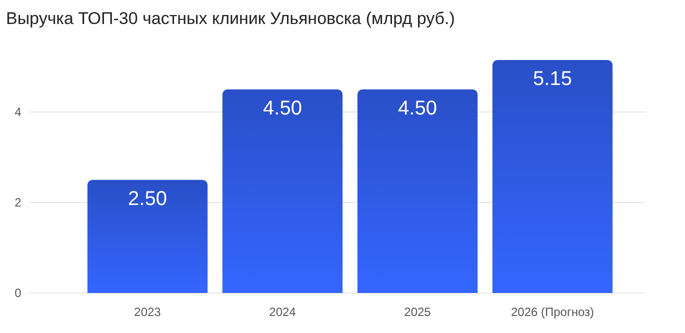 The image size is (685, 333). What do you see at coordinates (148, 312) in the screenshot?
I see `x-tick-label: 2023` at bounding box center [148, 312].